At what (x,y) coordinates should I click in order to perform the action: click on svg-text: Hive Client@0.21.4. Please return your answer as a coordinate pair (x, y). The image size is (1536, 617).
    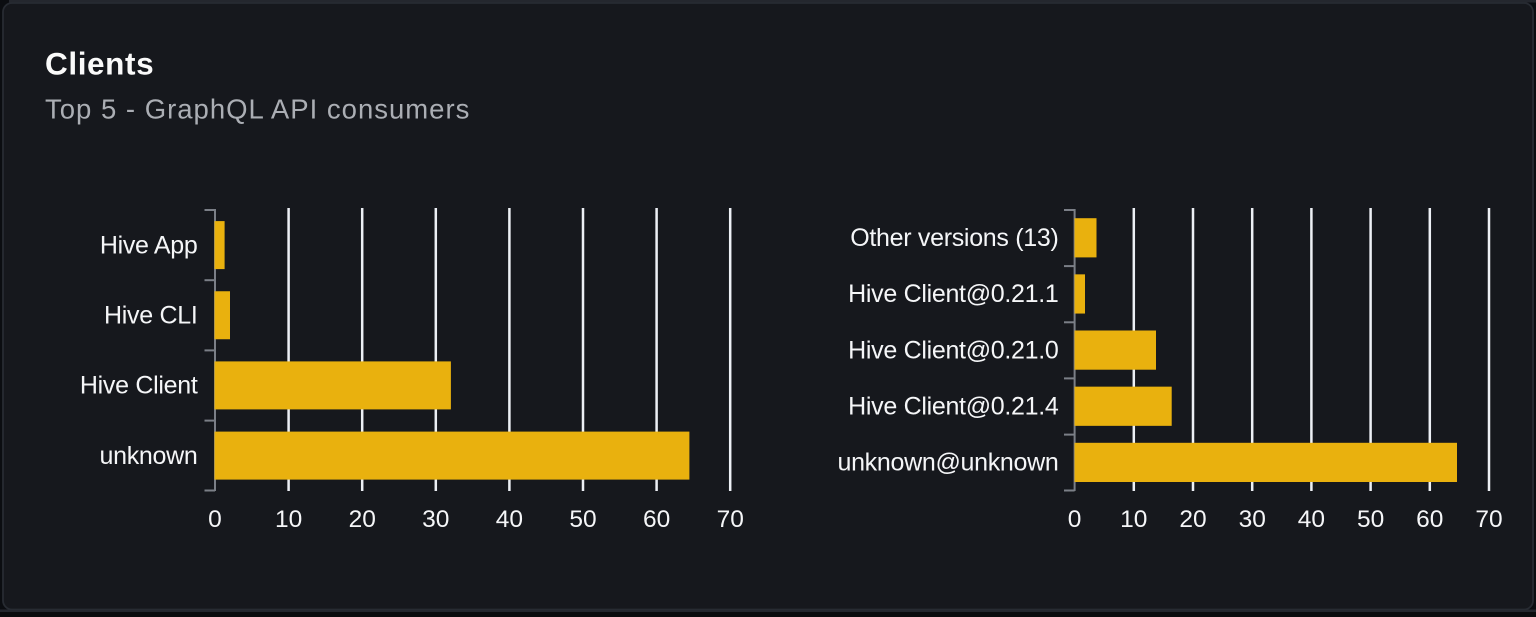
    Looking at the image, I should click on (953, 407).